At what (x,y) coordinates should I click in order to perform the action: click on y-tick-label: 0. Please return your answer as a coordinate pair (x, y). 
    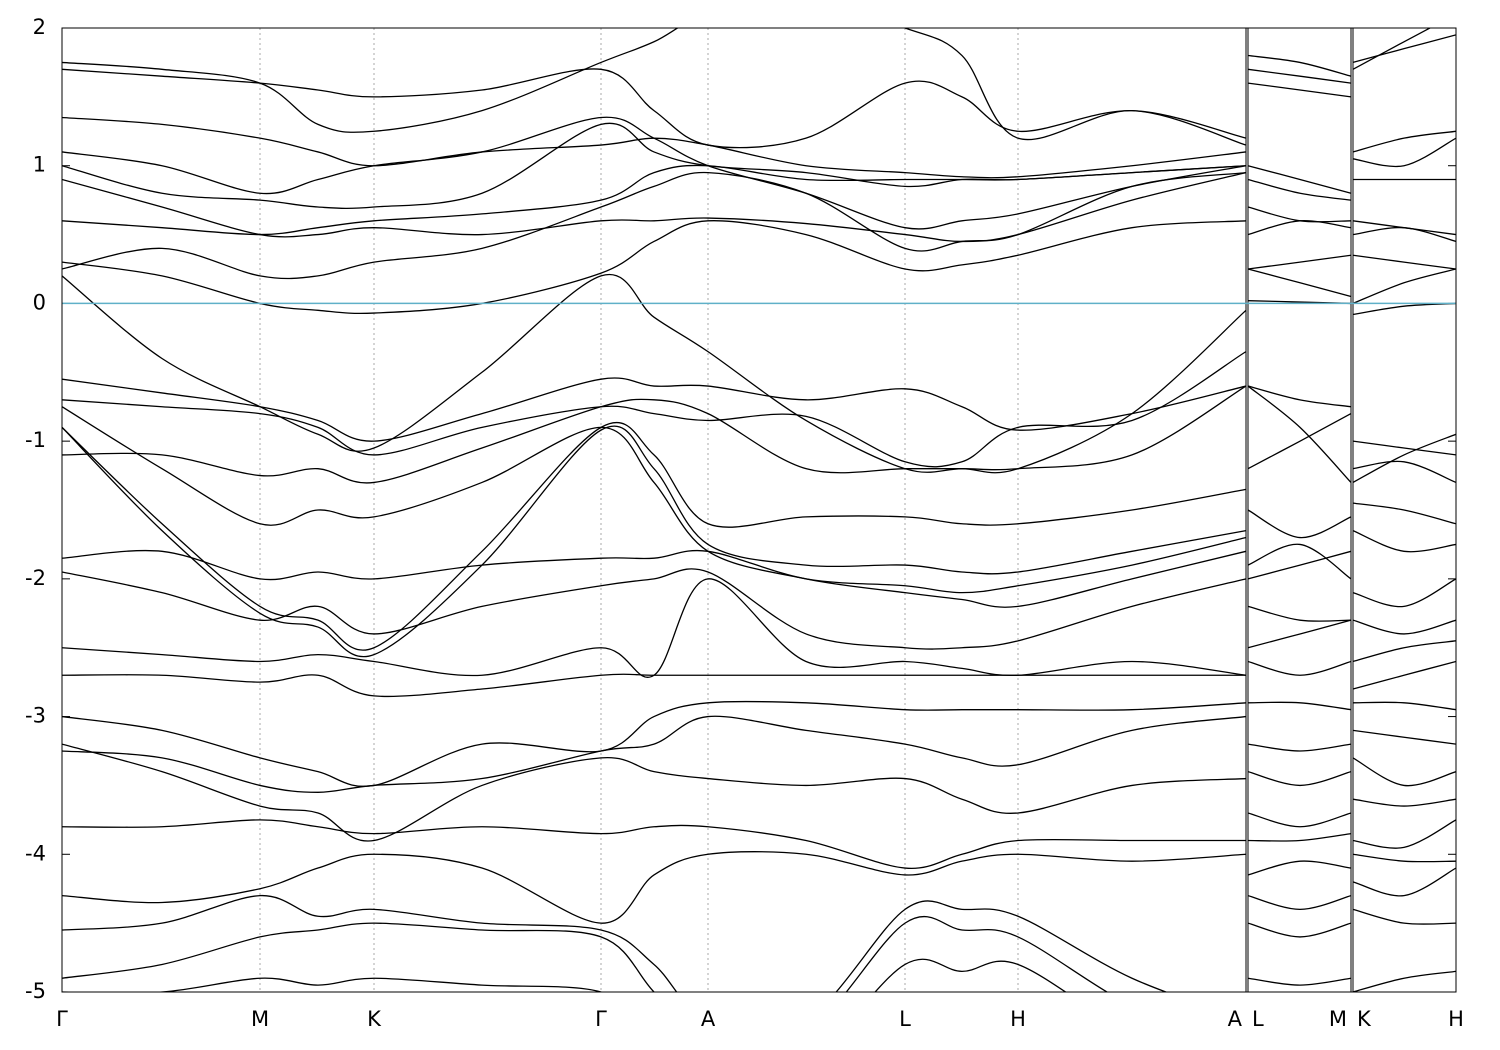
    Looking at the image, I should click on (39, 302).